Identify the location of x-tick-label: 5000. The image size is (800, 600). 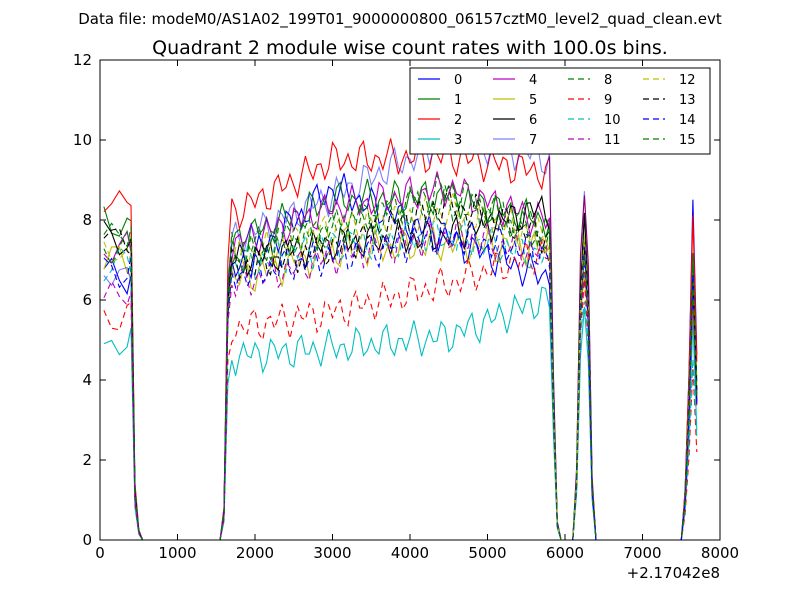
(487, 553).